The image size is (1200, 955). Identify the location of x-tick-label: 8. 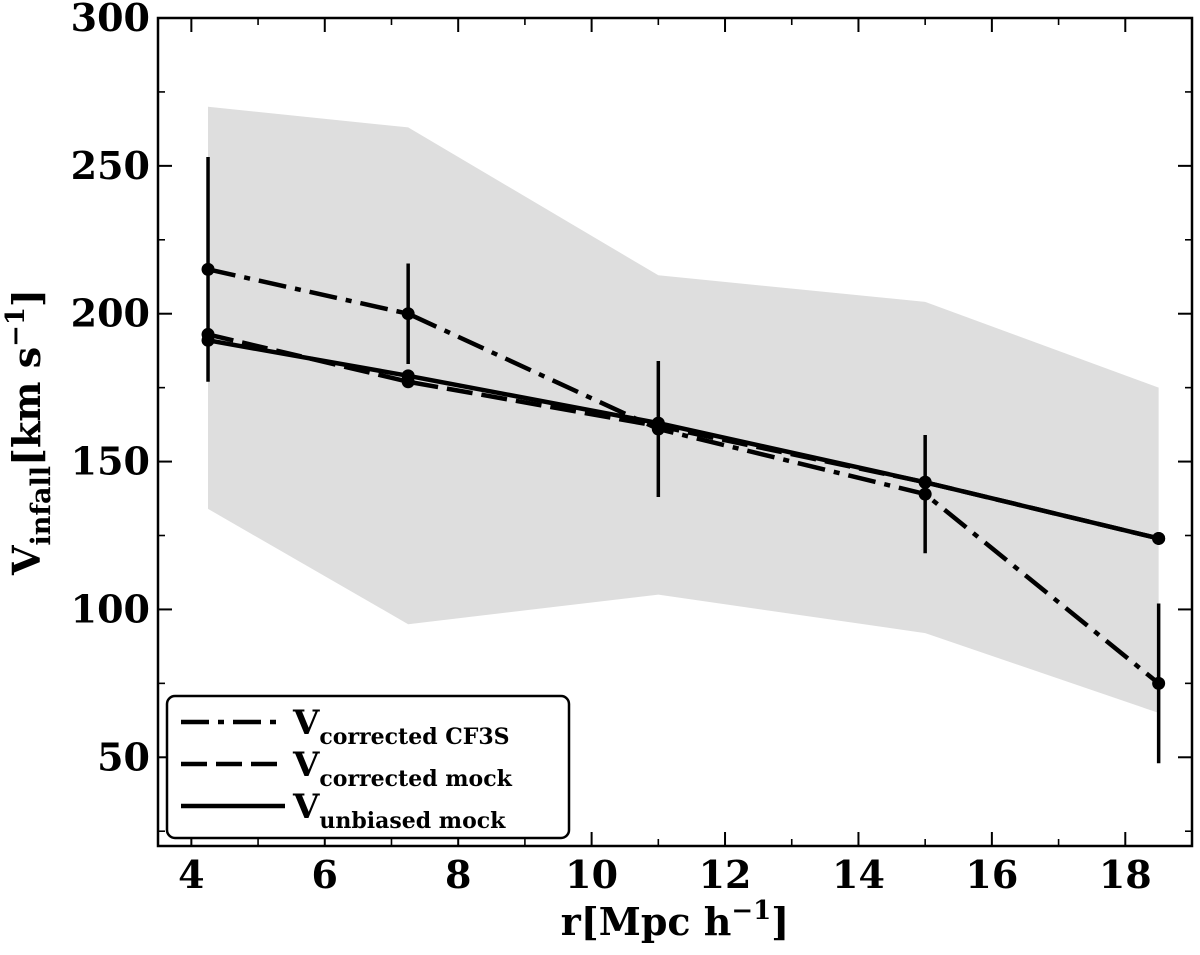
(458, 874).